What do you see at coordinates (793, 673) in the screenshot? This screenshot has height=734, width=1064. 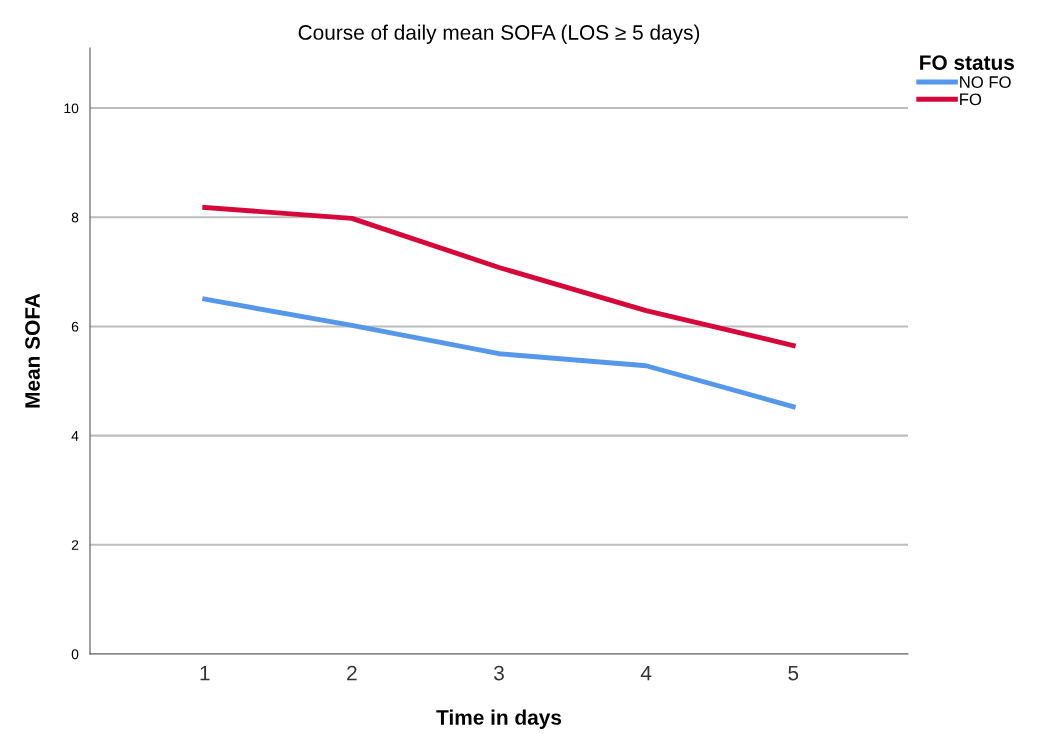 I see `x-tick-label: 5` at bounding box center [793, 673].